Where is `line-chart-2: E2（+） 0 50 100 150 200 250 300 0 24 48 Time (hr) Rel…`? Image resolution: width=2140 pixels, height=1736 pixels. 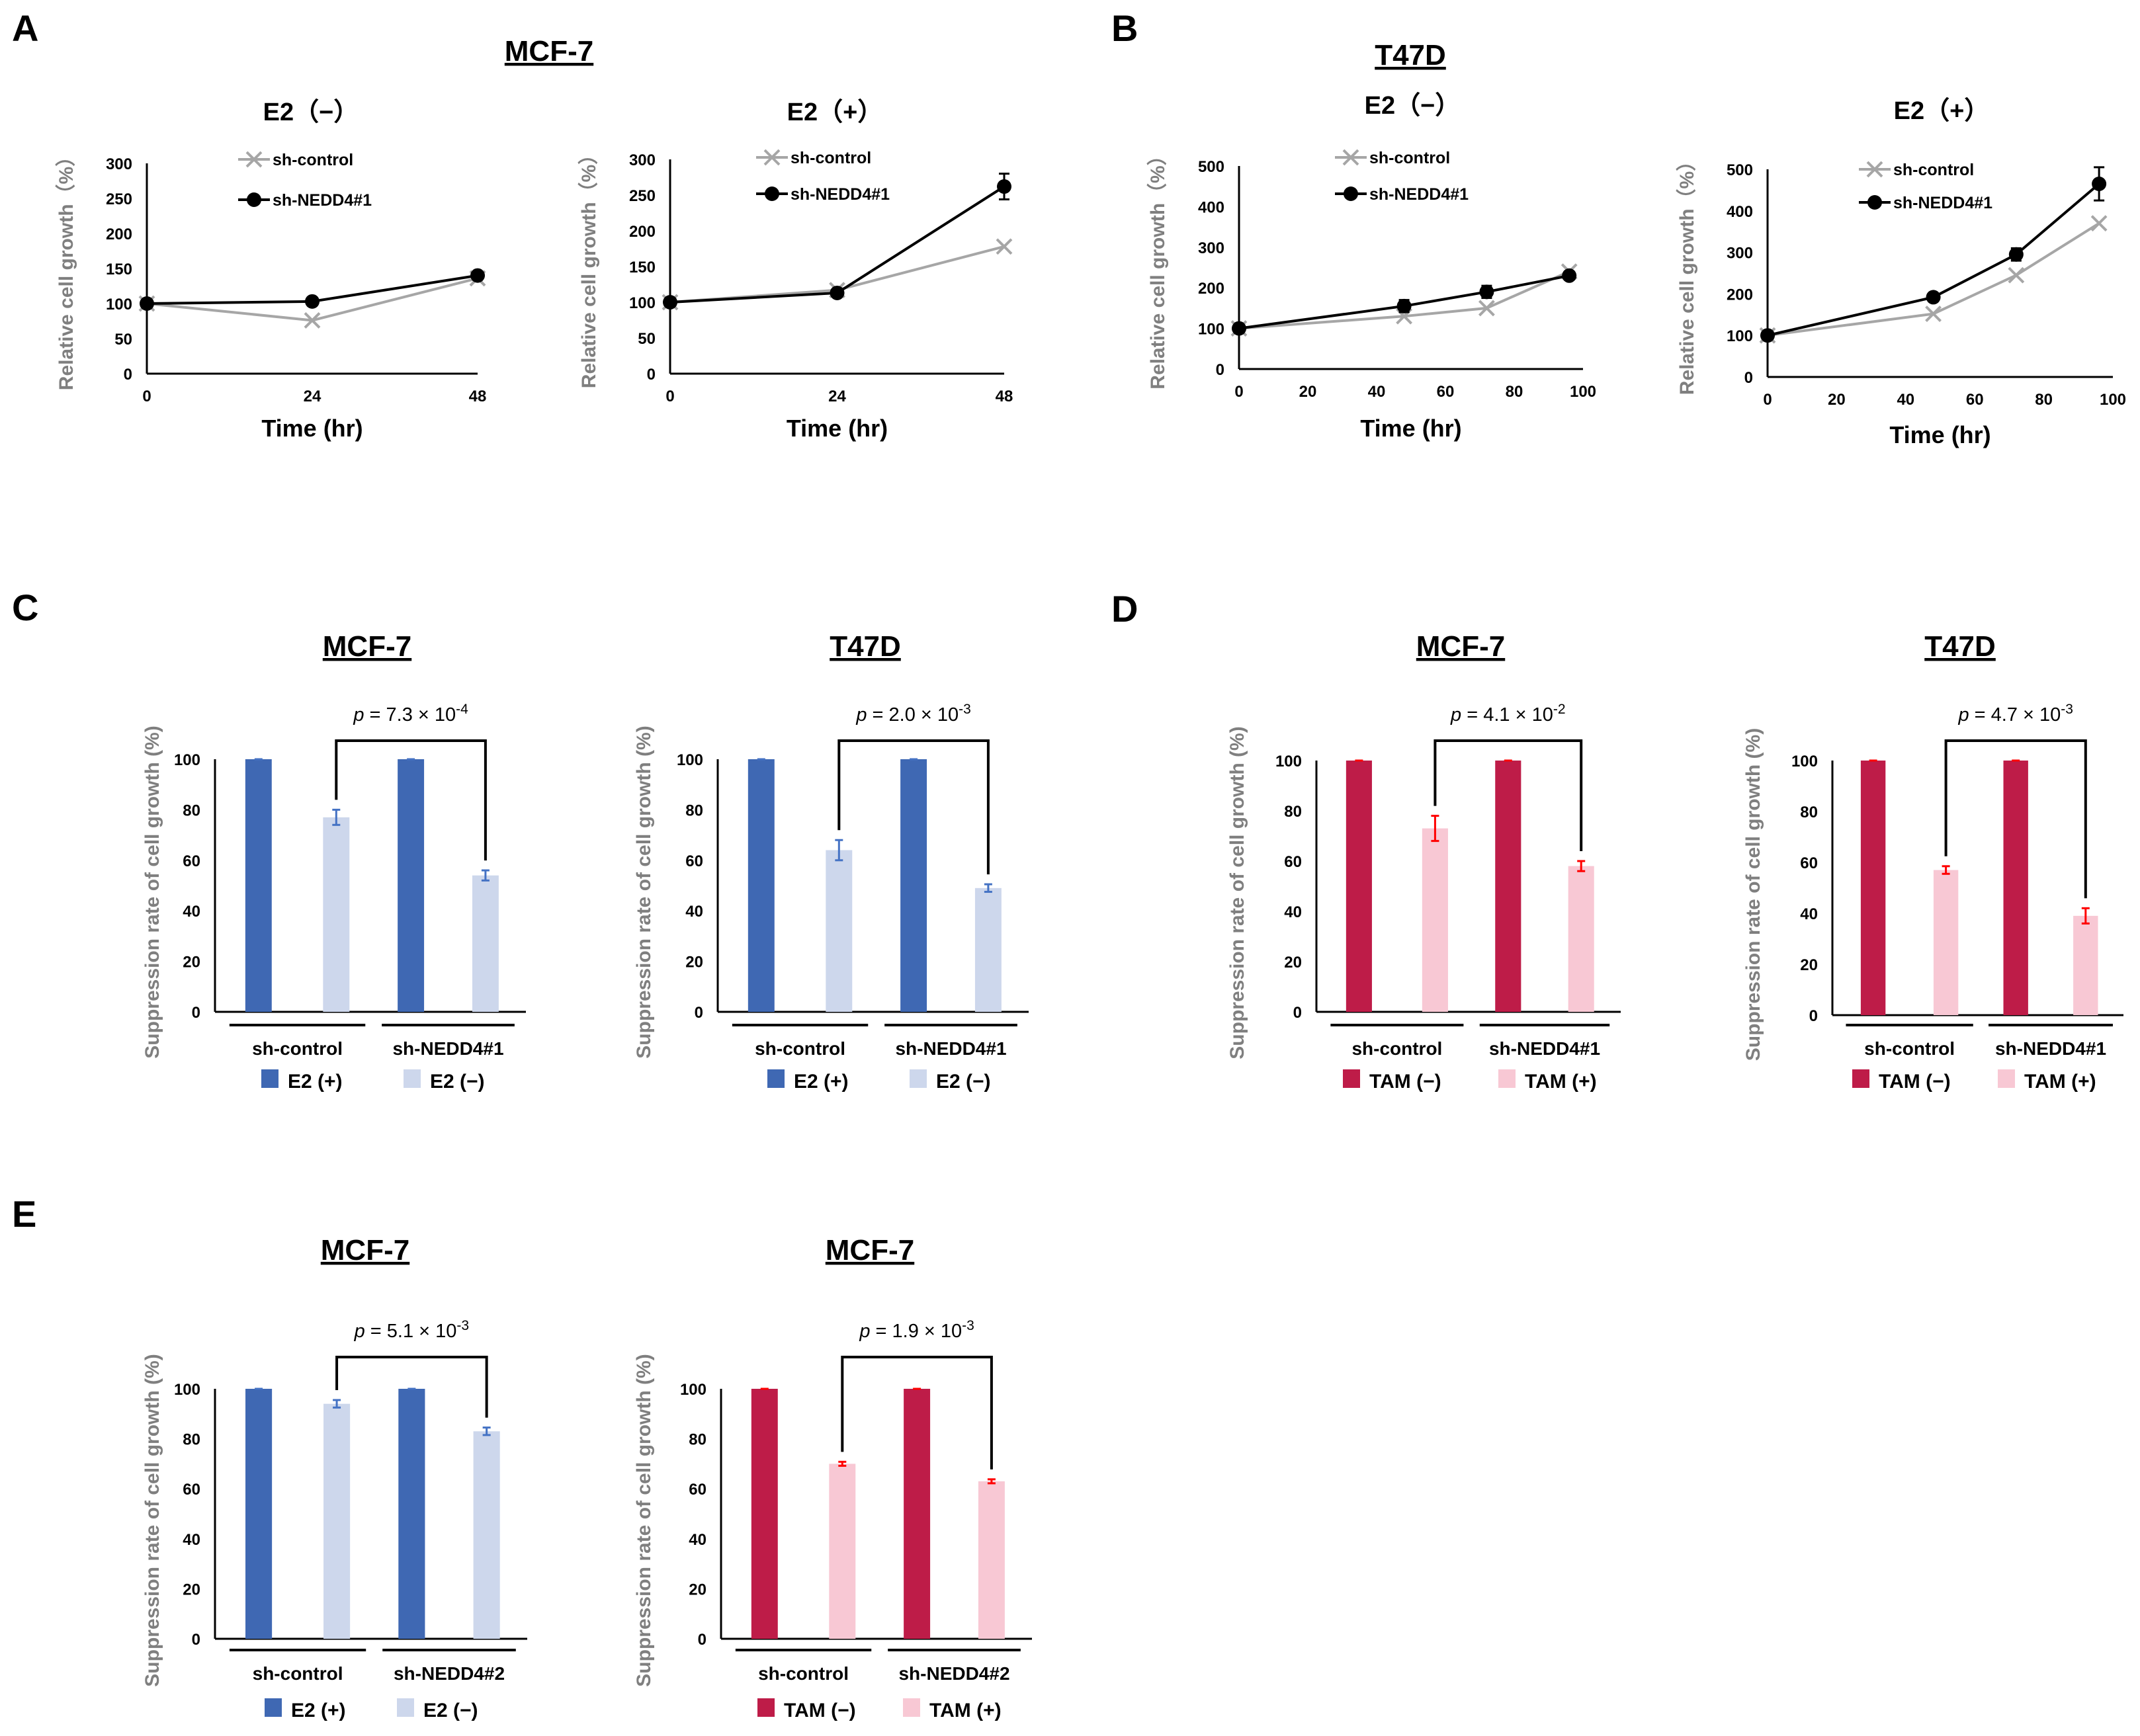
line-chart-2: E2（+） 0 50 100 150 200 250 300 0 24 48 Time (hr) Rel… is located at coordinates (795, 270).